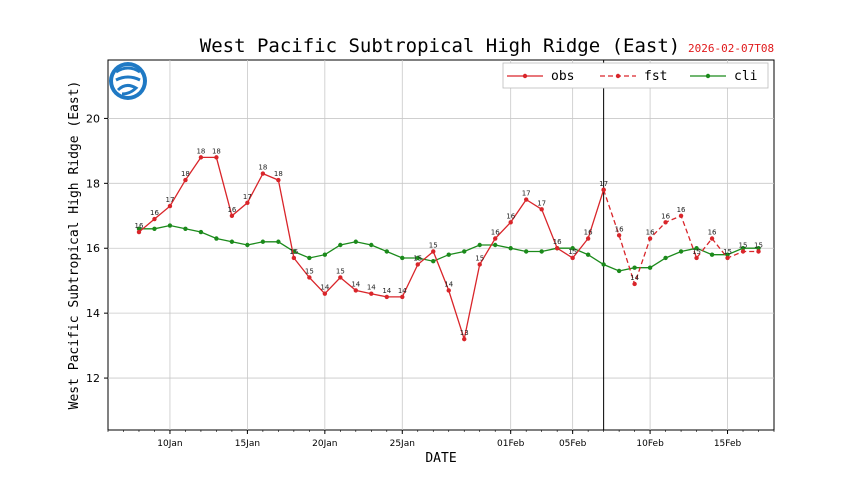 This screenshot has width=860, height=483. Describe the element at coordinates (440, 458) in the screenshot. I see `x-axis-label: DATE` at that location.